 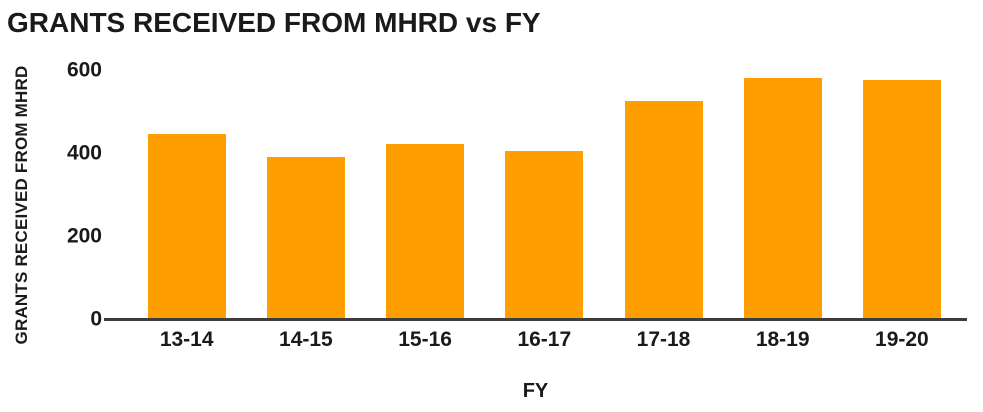 I want to click on x-axis-line, so click(x=535, y=319).